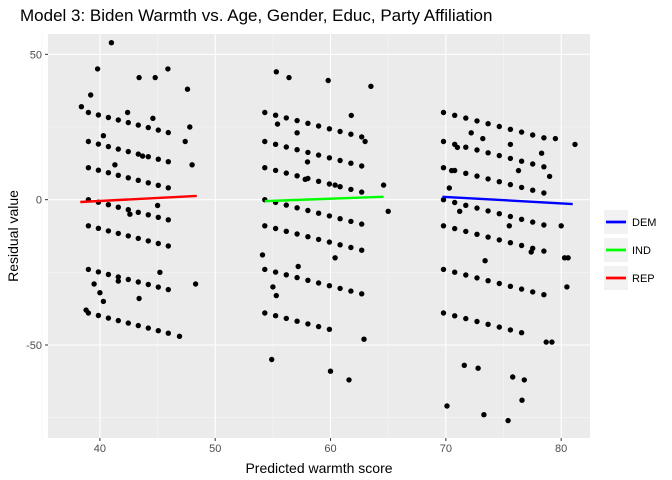 Image resolution: width=672 pixels, height=480 pixels. I want to click on x-tick-label: 80, so click(561, 449).